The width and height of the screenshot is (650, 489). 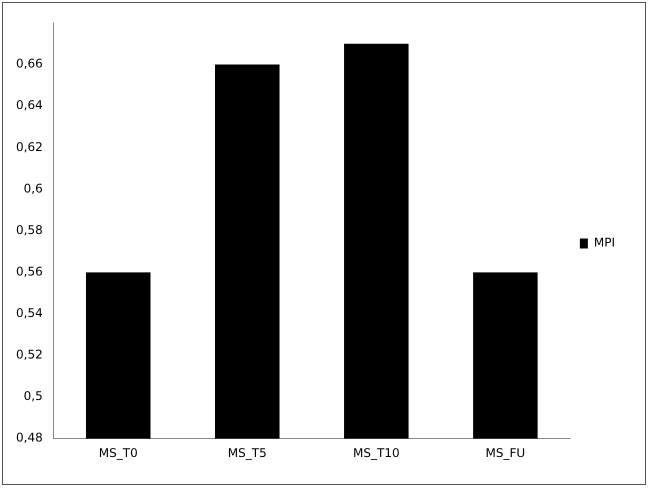 I want to click on y-tick-label: 0,56, so click(x=29, y=271).